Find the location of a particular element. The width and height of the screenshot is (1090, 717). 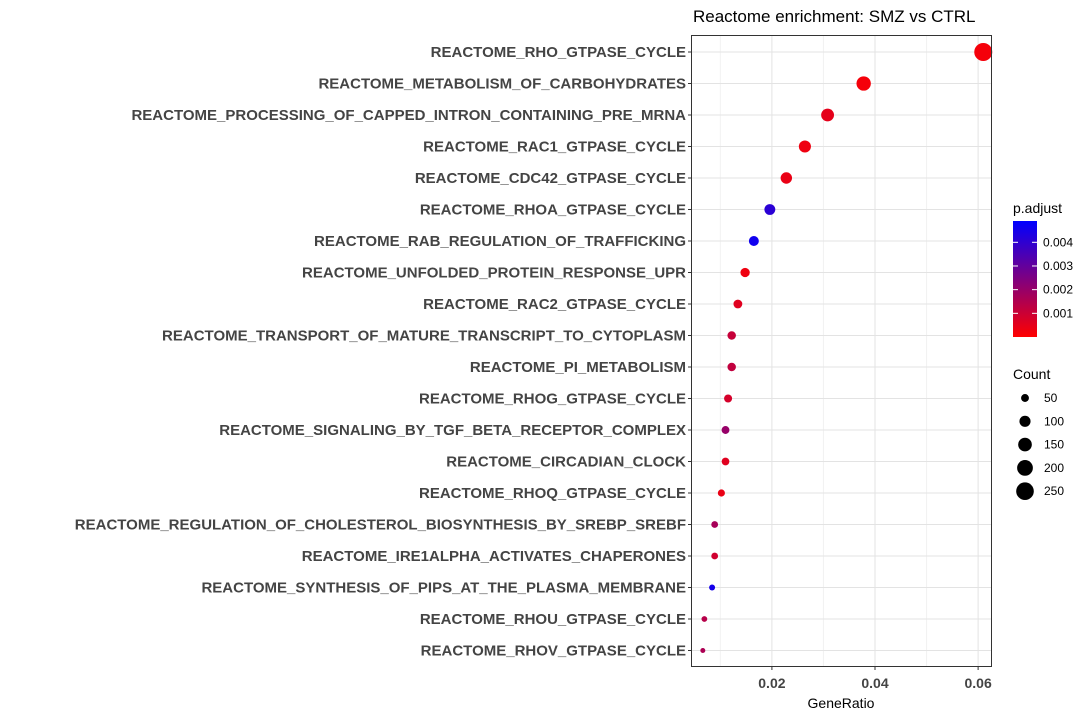

size-legend-label: 150 is located at coordinates (1054, 445).